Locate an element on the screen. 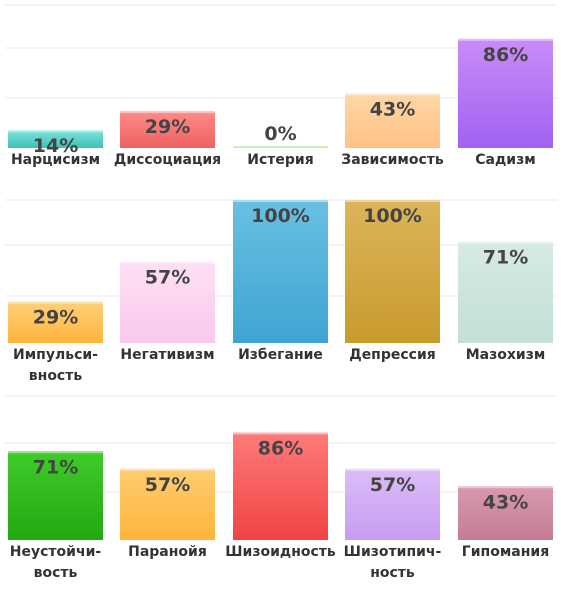  category-label: Негативизм is located at coordinates (167, 355).